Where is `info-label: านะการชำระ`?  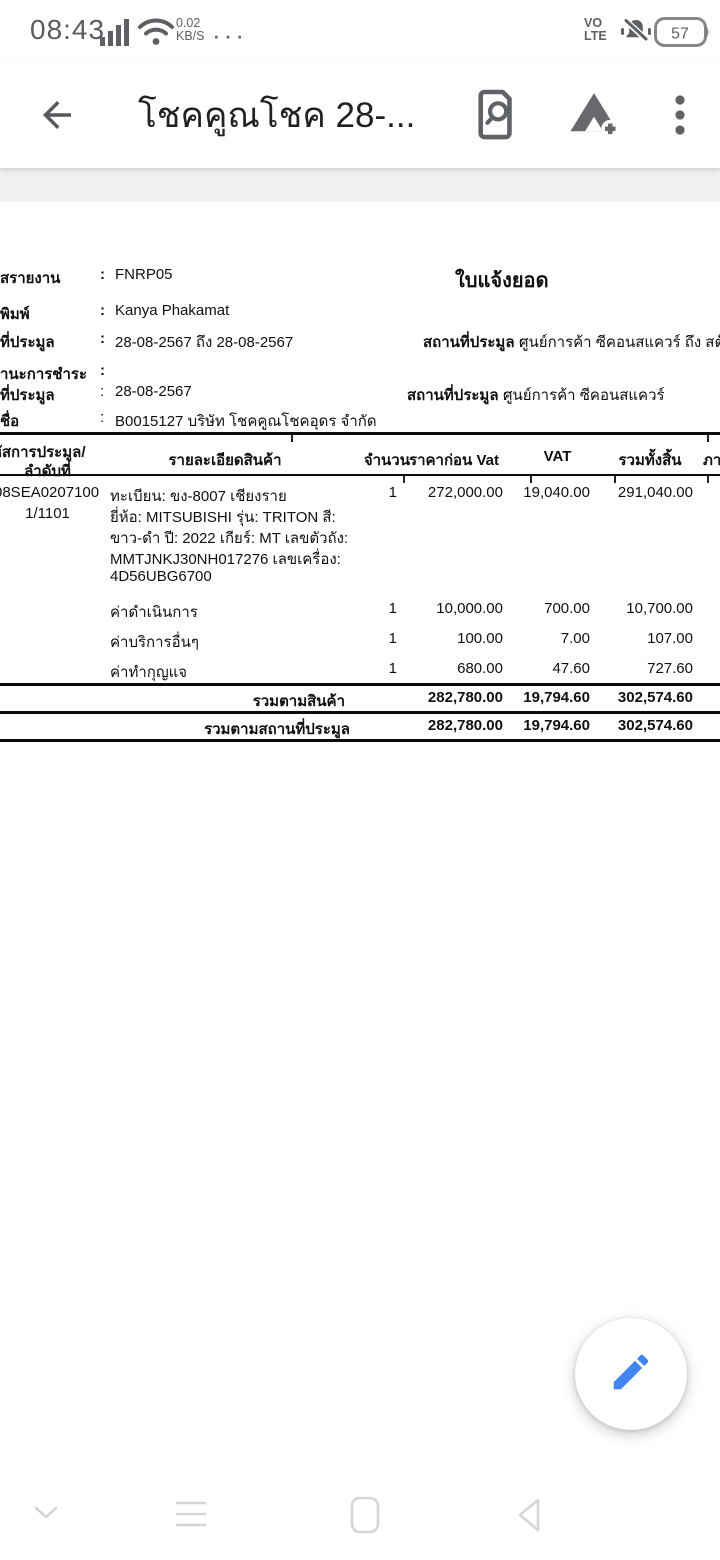
info-label: านะการชำระ is located at coordinates (44, 374).